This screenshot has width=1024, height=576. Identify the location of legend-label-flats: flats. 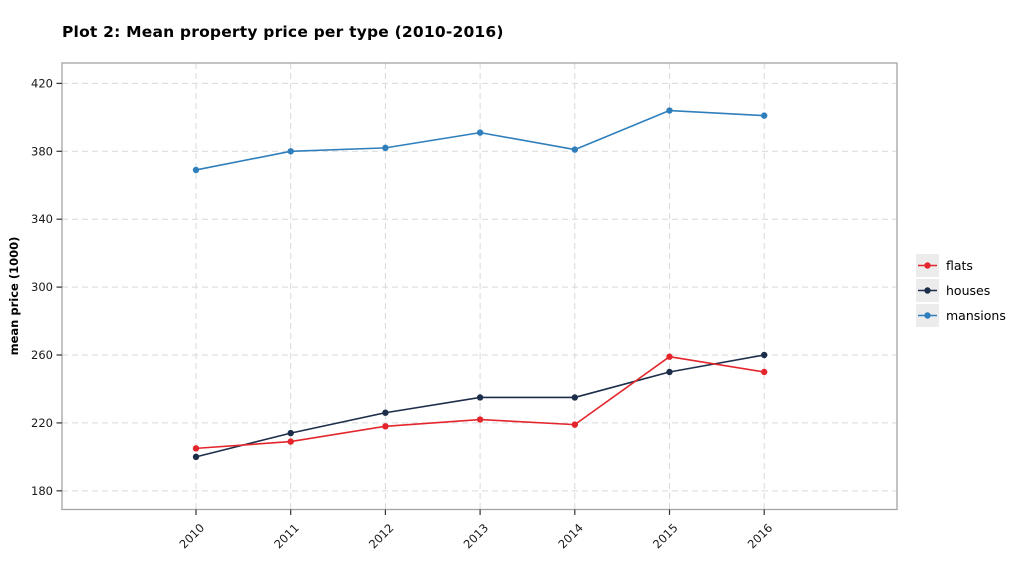
(959, 265).